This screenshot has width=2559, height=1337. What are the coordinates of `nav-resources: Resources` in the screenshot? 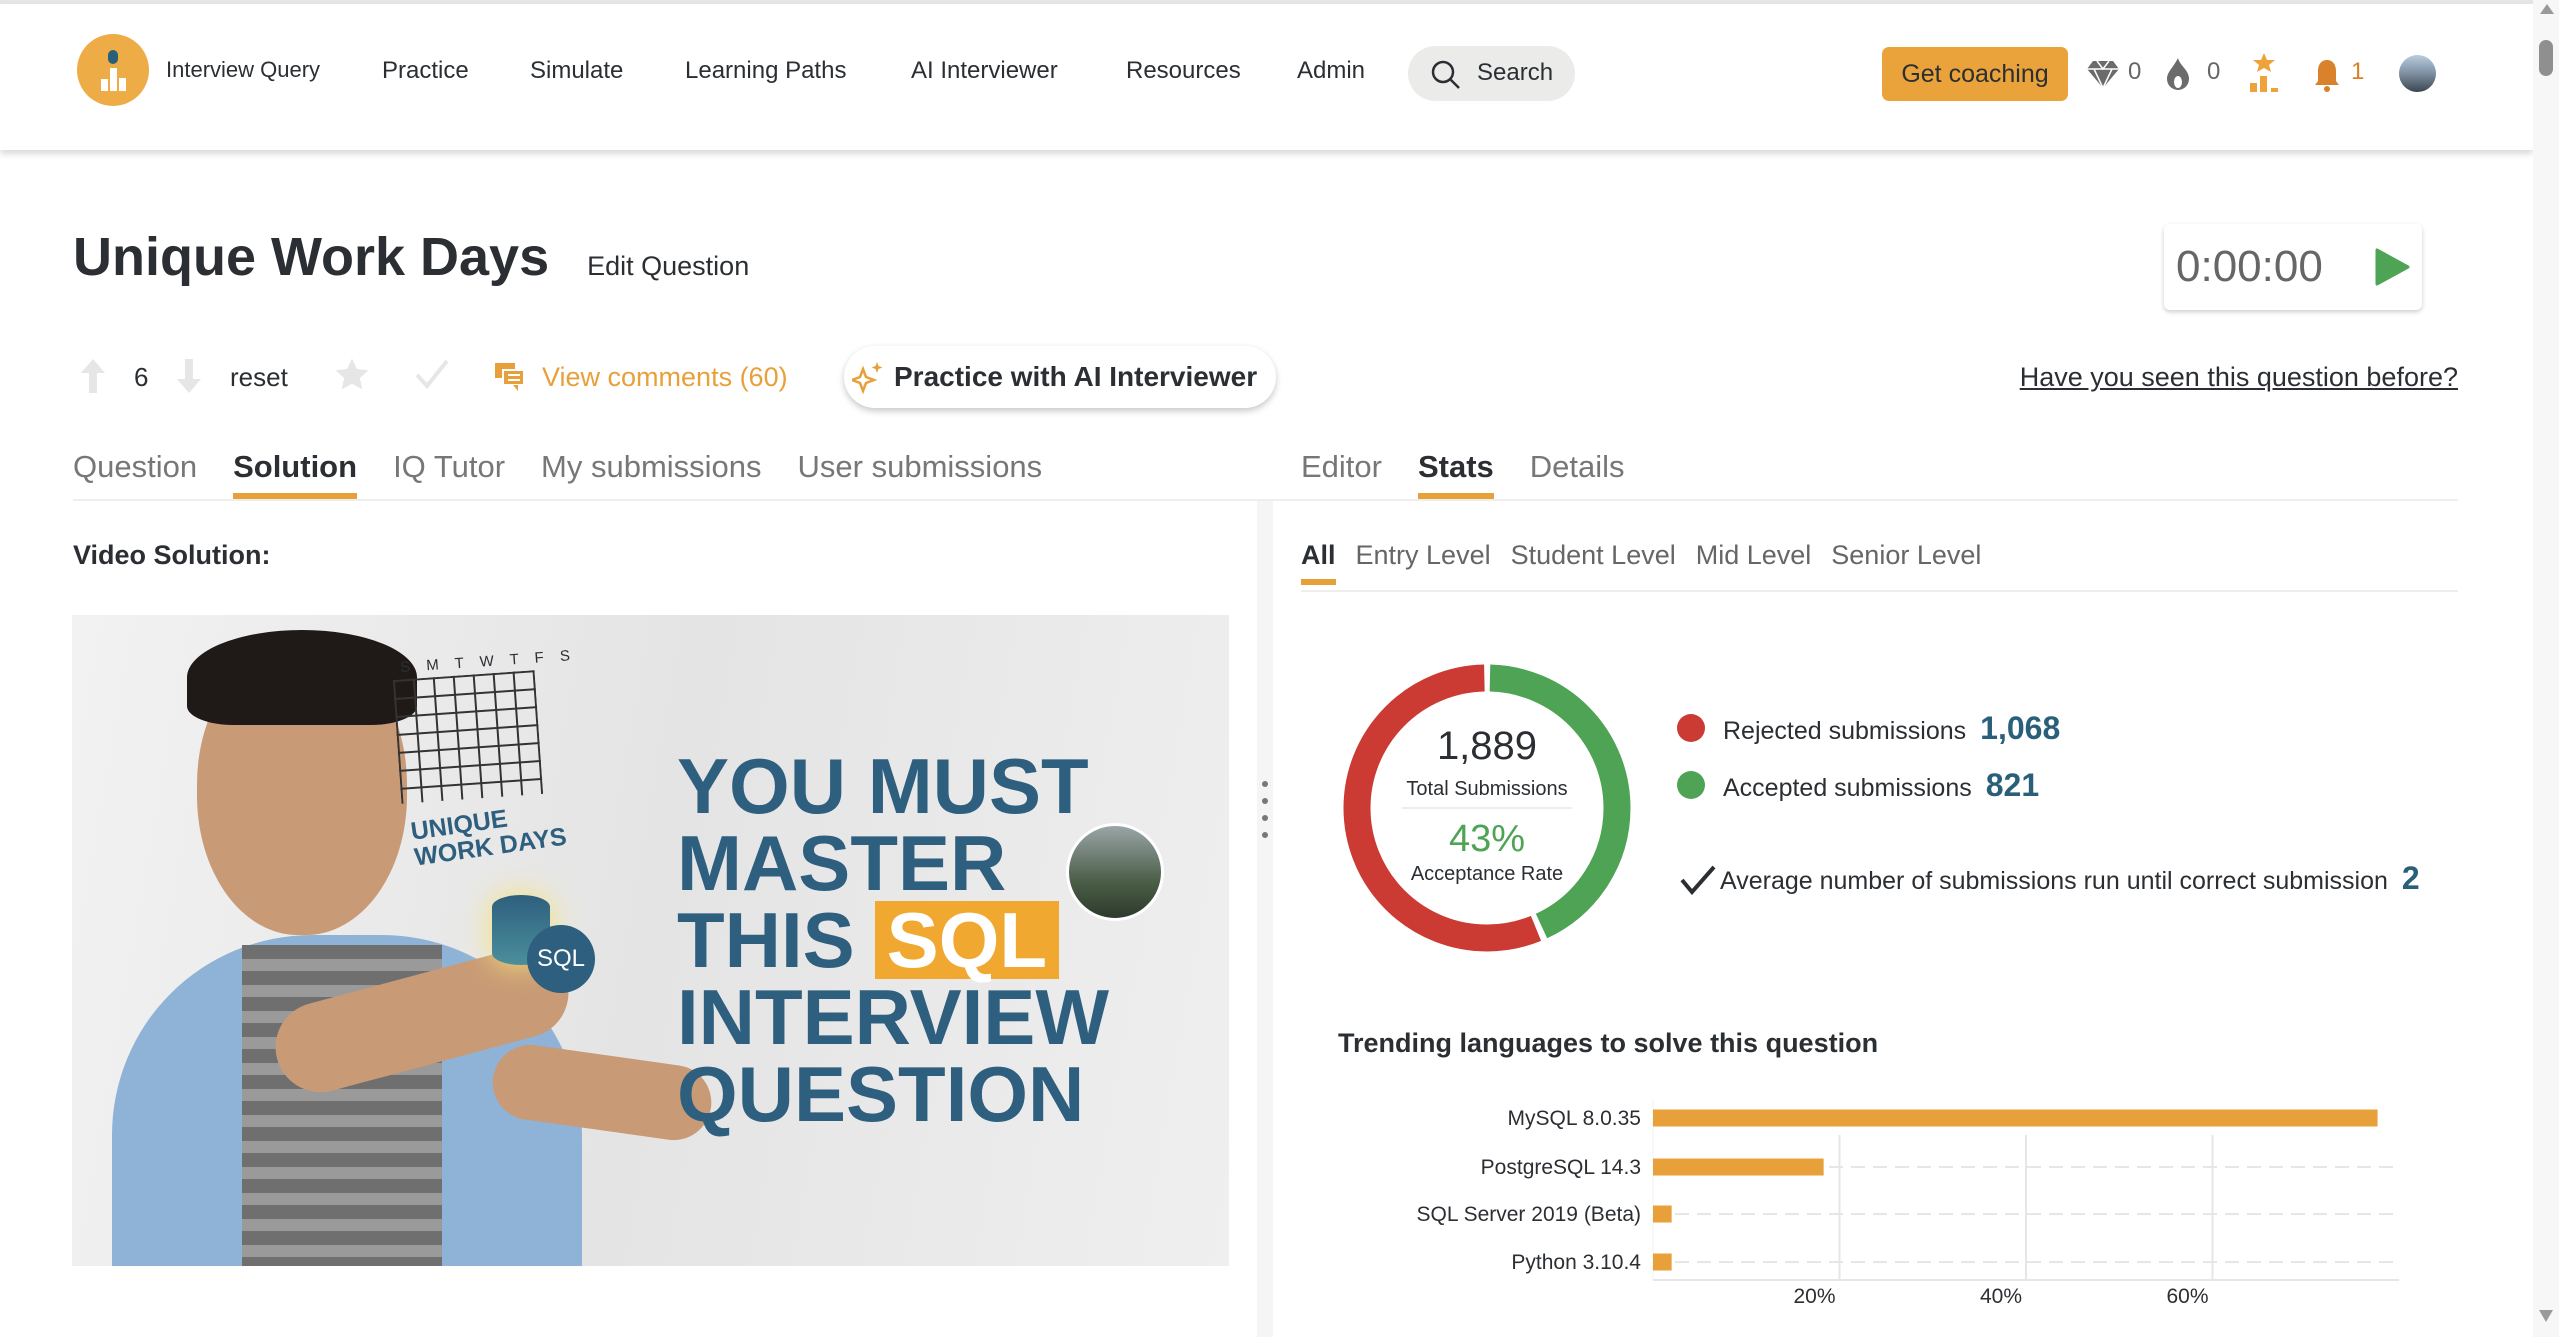 It's located at (1183, 70).